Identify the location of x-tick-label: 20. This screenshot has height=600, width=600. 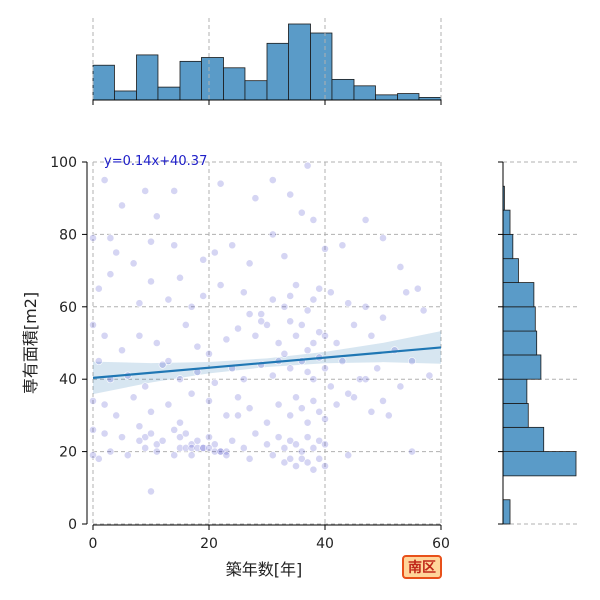
(209, 544).